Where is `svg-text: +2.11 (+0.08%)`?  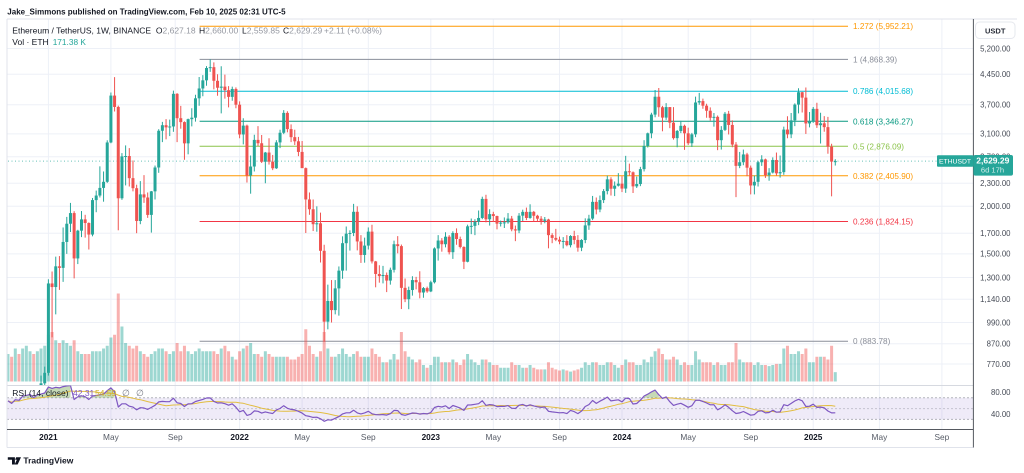 svg-text: +2.11 (+0.08%) is located at coordinates (353, 30).